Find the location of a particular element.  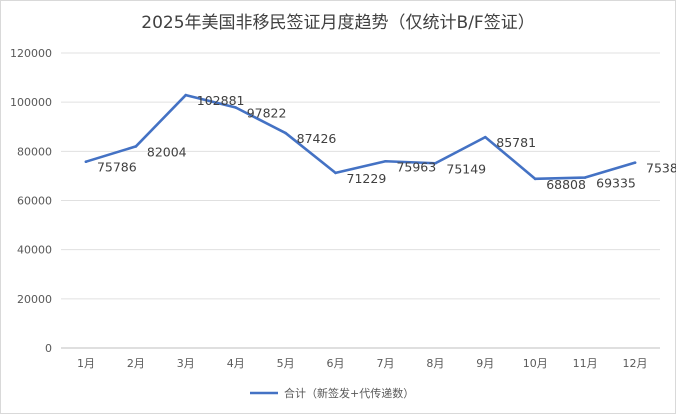

data-label: 75149 is located at coordinates (466, 168).